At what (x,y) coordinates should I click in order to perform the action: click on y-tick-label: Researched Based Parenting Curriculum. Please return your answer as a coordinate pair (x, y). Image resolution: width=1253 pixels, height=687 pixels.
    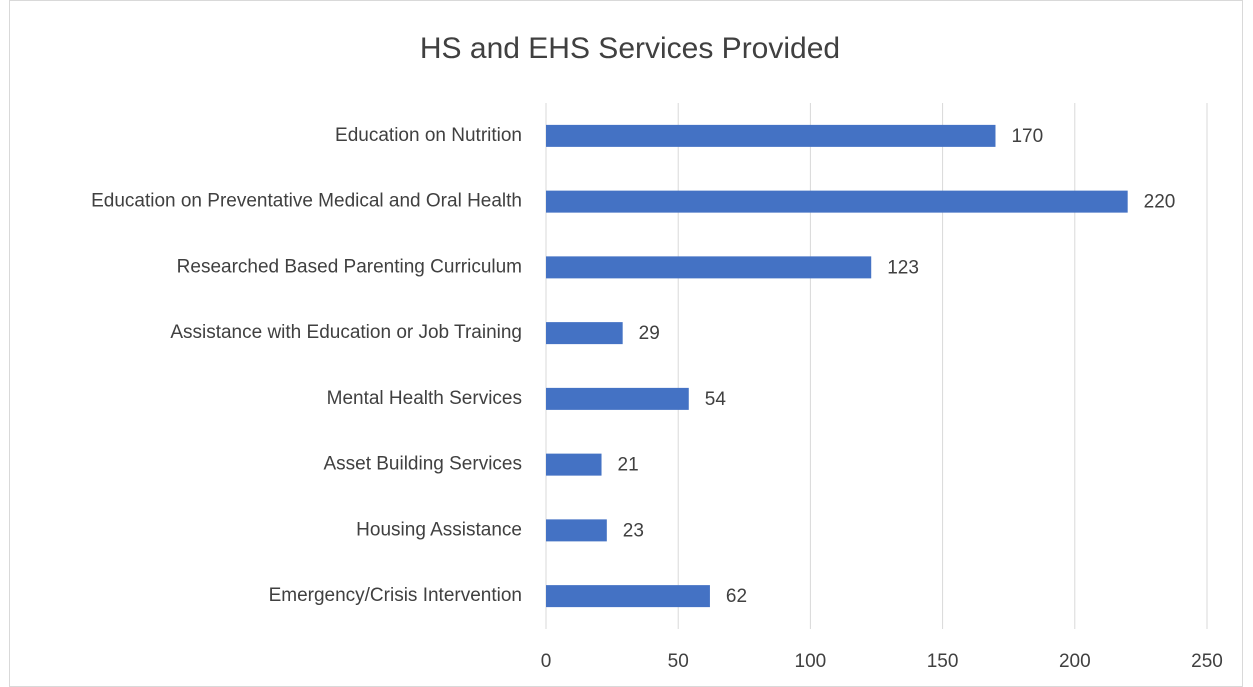
    Looking at the image, I should click on (349, 266).